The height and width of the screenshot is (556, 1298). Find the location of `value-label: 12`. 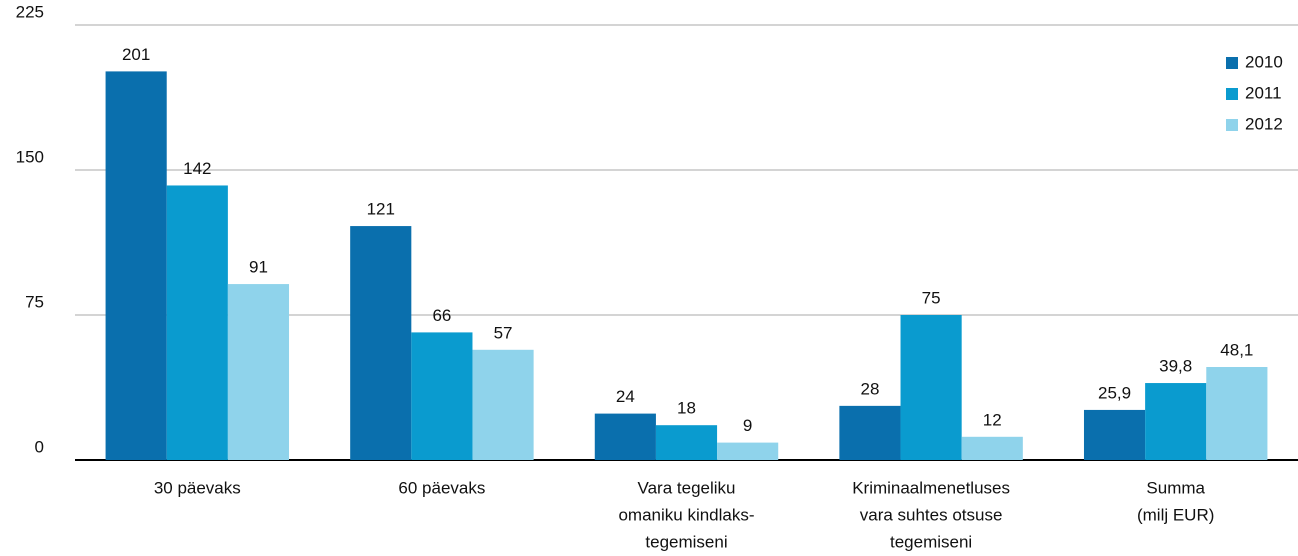

value-label: 12 is located at coordinates (992, 419).